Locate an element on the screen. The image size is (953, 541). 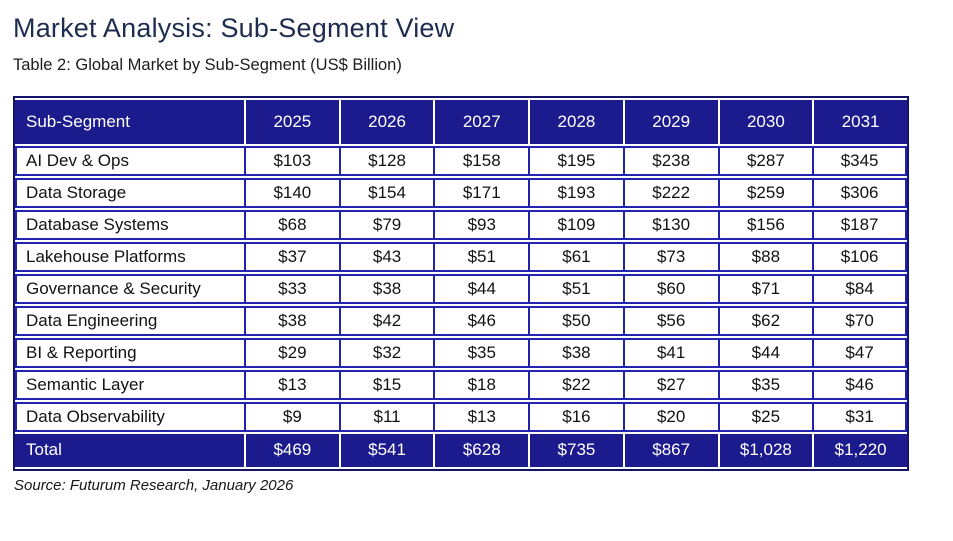
value-cell: $71 is located at coordinates (765, 288).